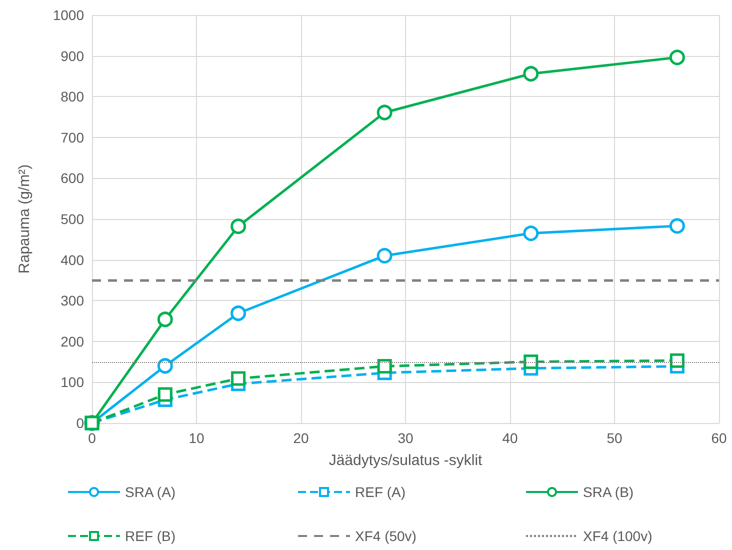 The width and height of the screenshot is (732, 550). What do you see at coordinates (72, 96) in the screenshot?
I see `y-tick-label: 800` at bounding box center [72, 96].